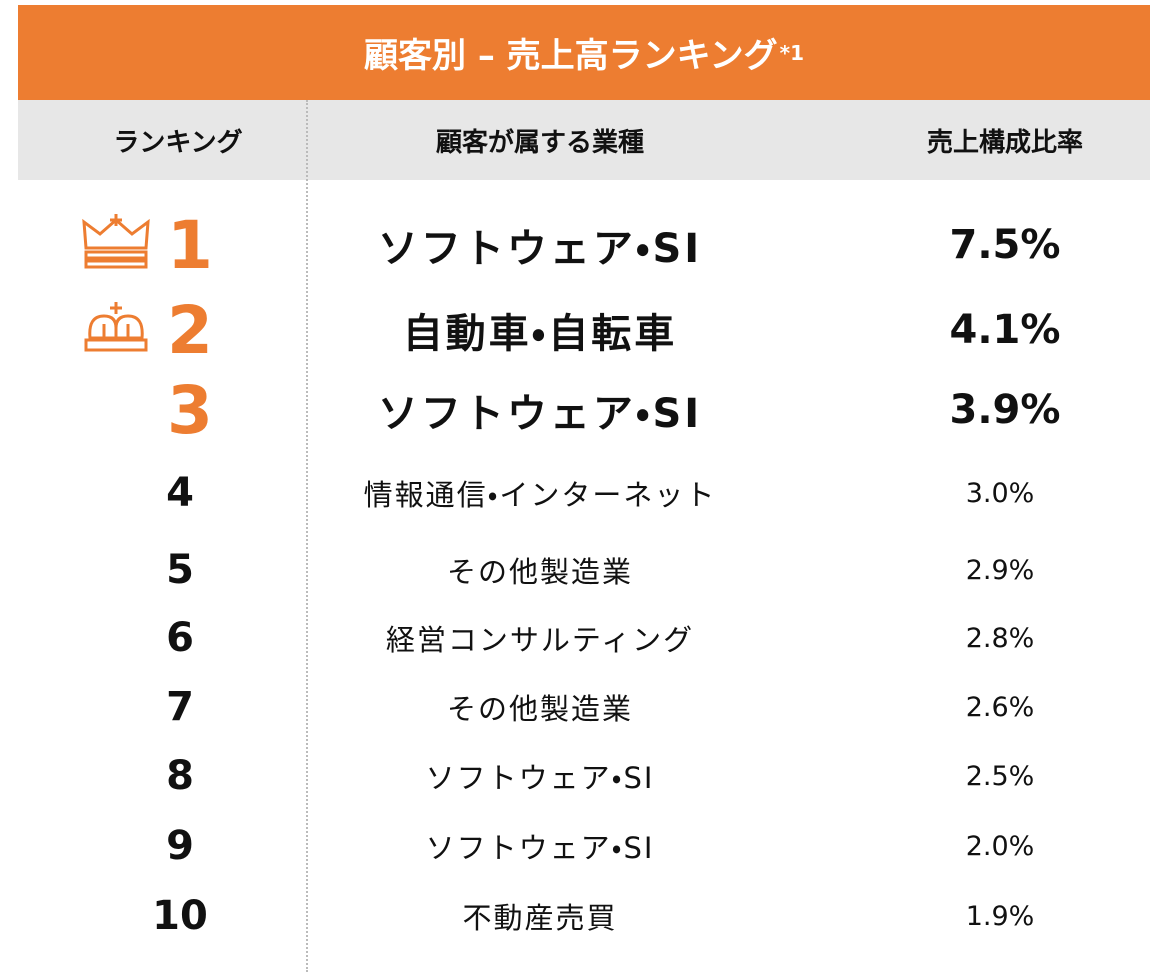 The width and height of the screenshot is (1150, 972). I want to click on rank: 8, so click(180, 776).